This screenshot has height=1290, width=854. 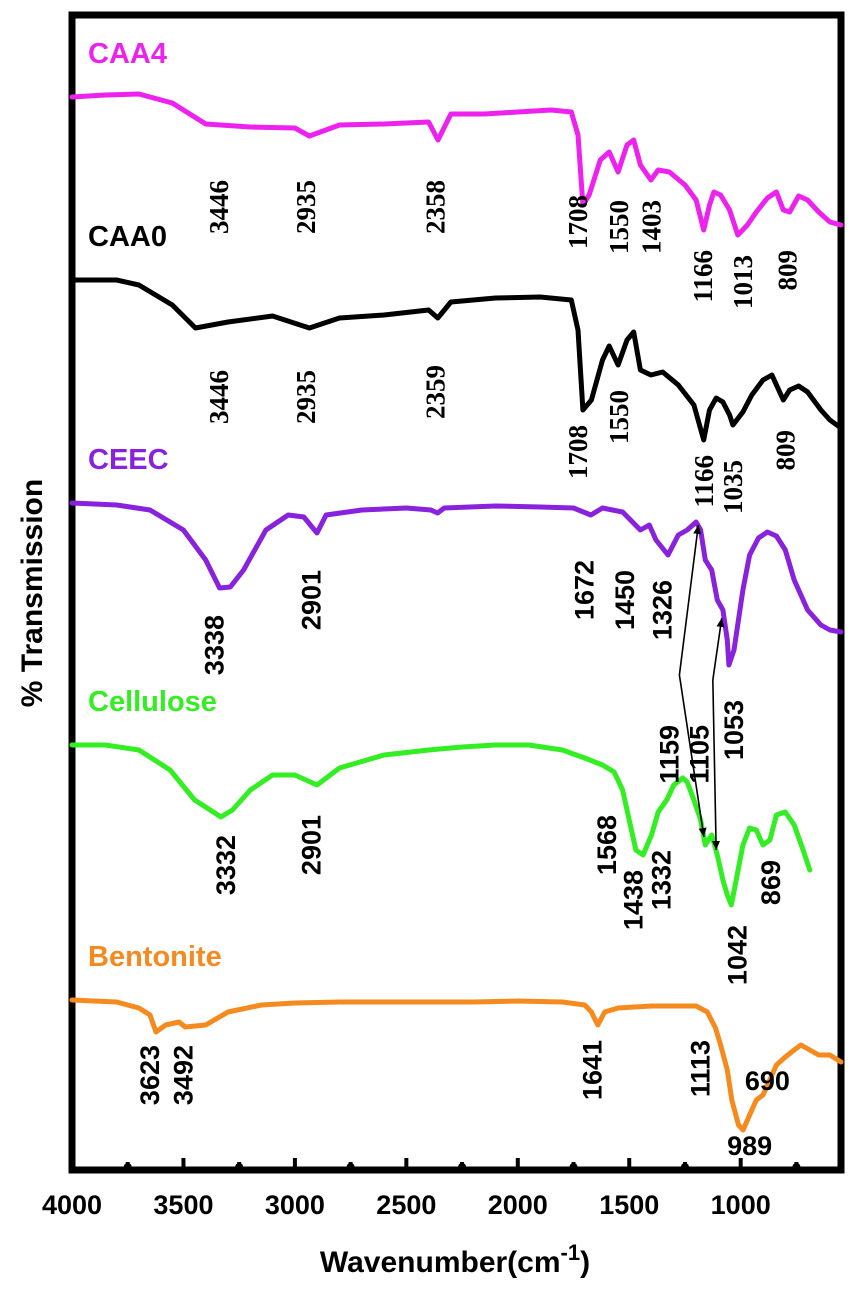 What do you see at coordinates (634, 900) in the screenshot?
I see `peak-label: 1438` at bounding box center [634, 900].